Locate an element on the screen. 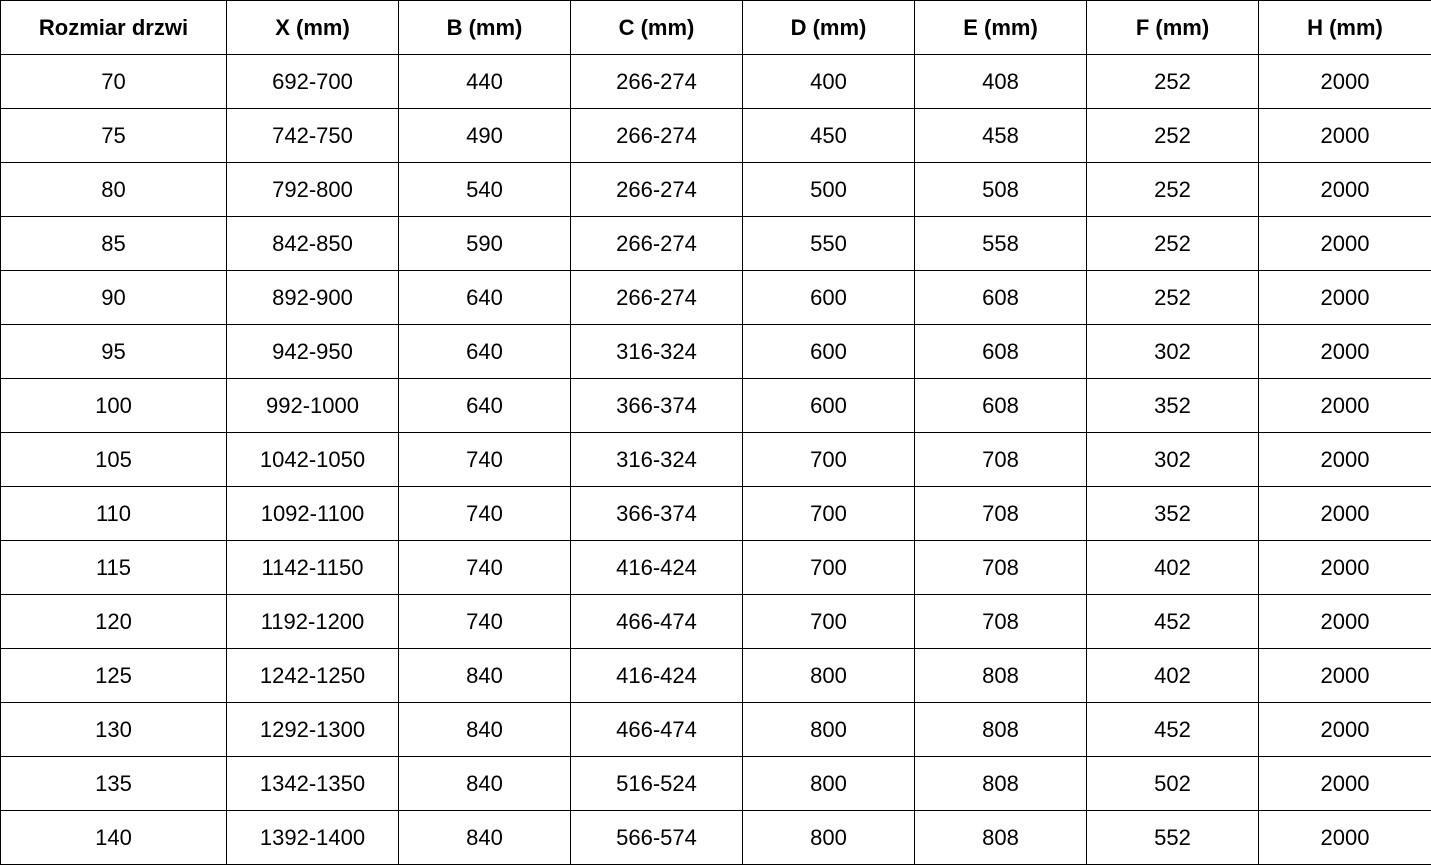  table-cell: 400 is located at coordinates (828, 81).